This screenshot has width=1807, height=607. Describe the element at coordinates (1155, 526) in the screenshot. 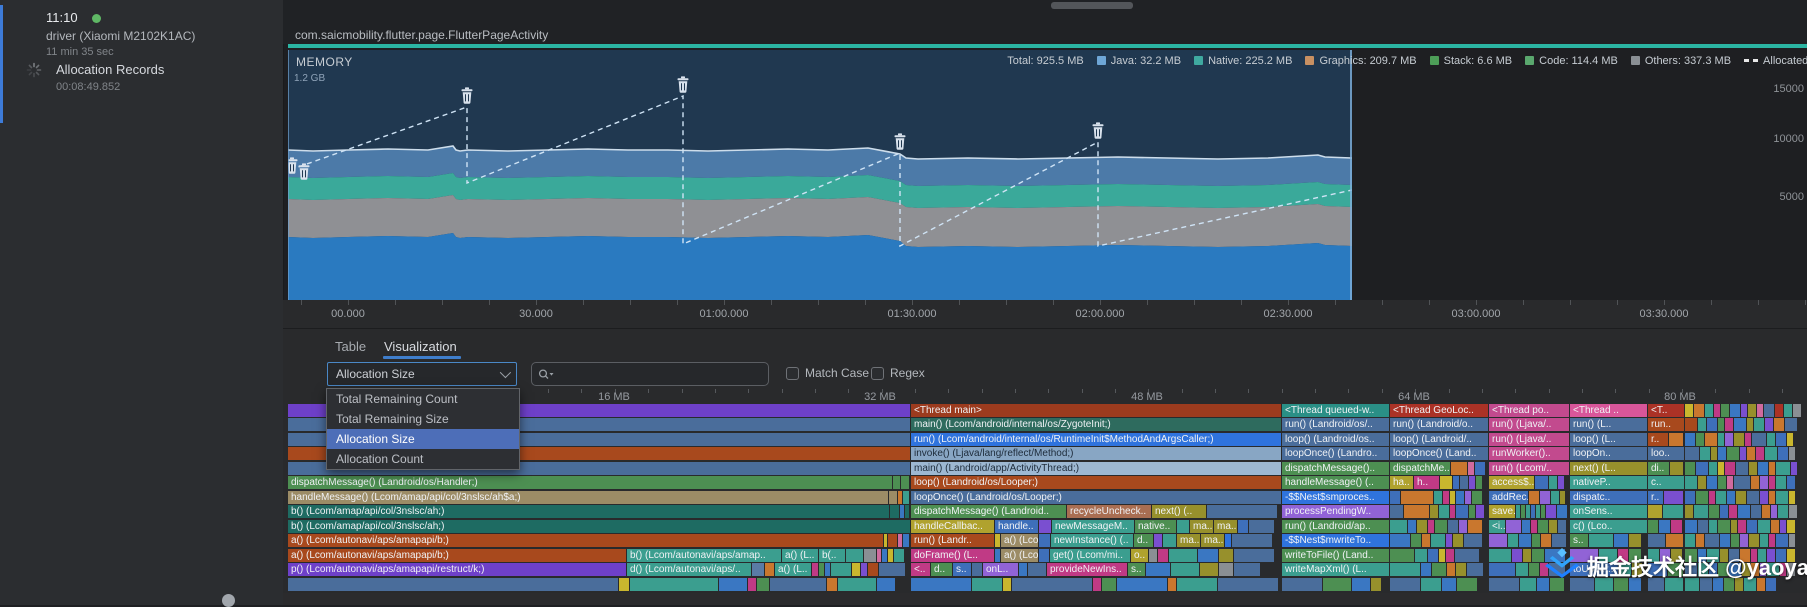

I see `flame-segment: native..` at that location.